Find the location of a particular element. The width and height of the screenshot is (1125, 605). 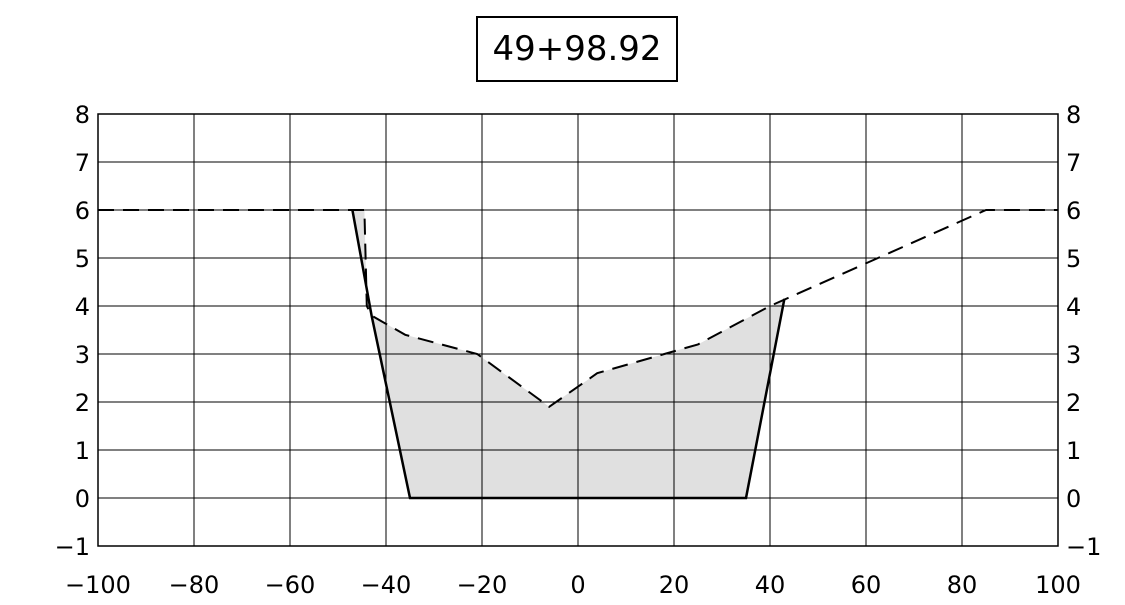

x-tick-label: 20 is located at coordinates (674, 585).